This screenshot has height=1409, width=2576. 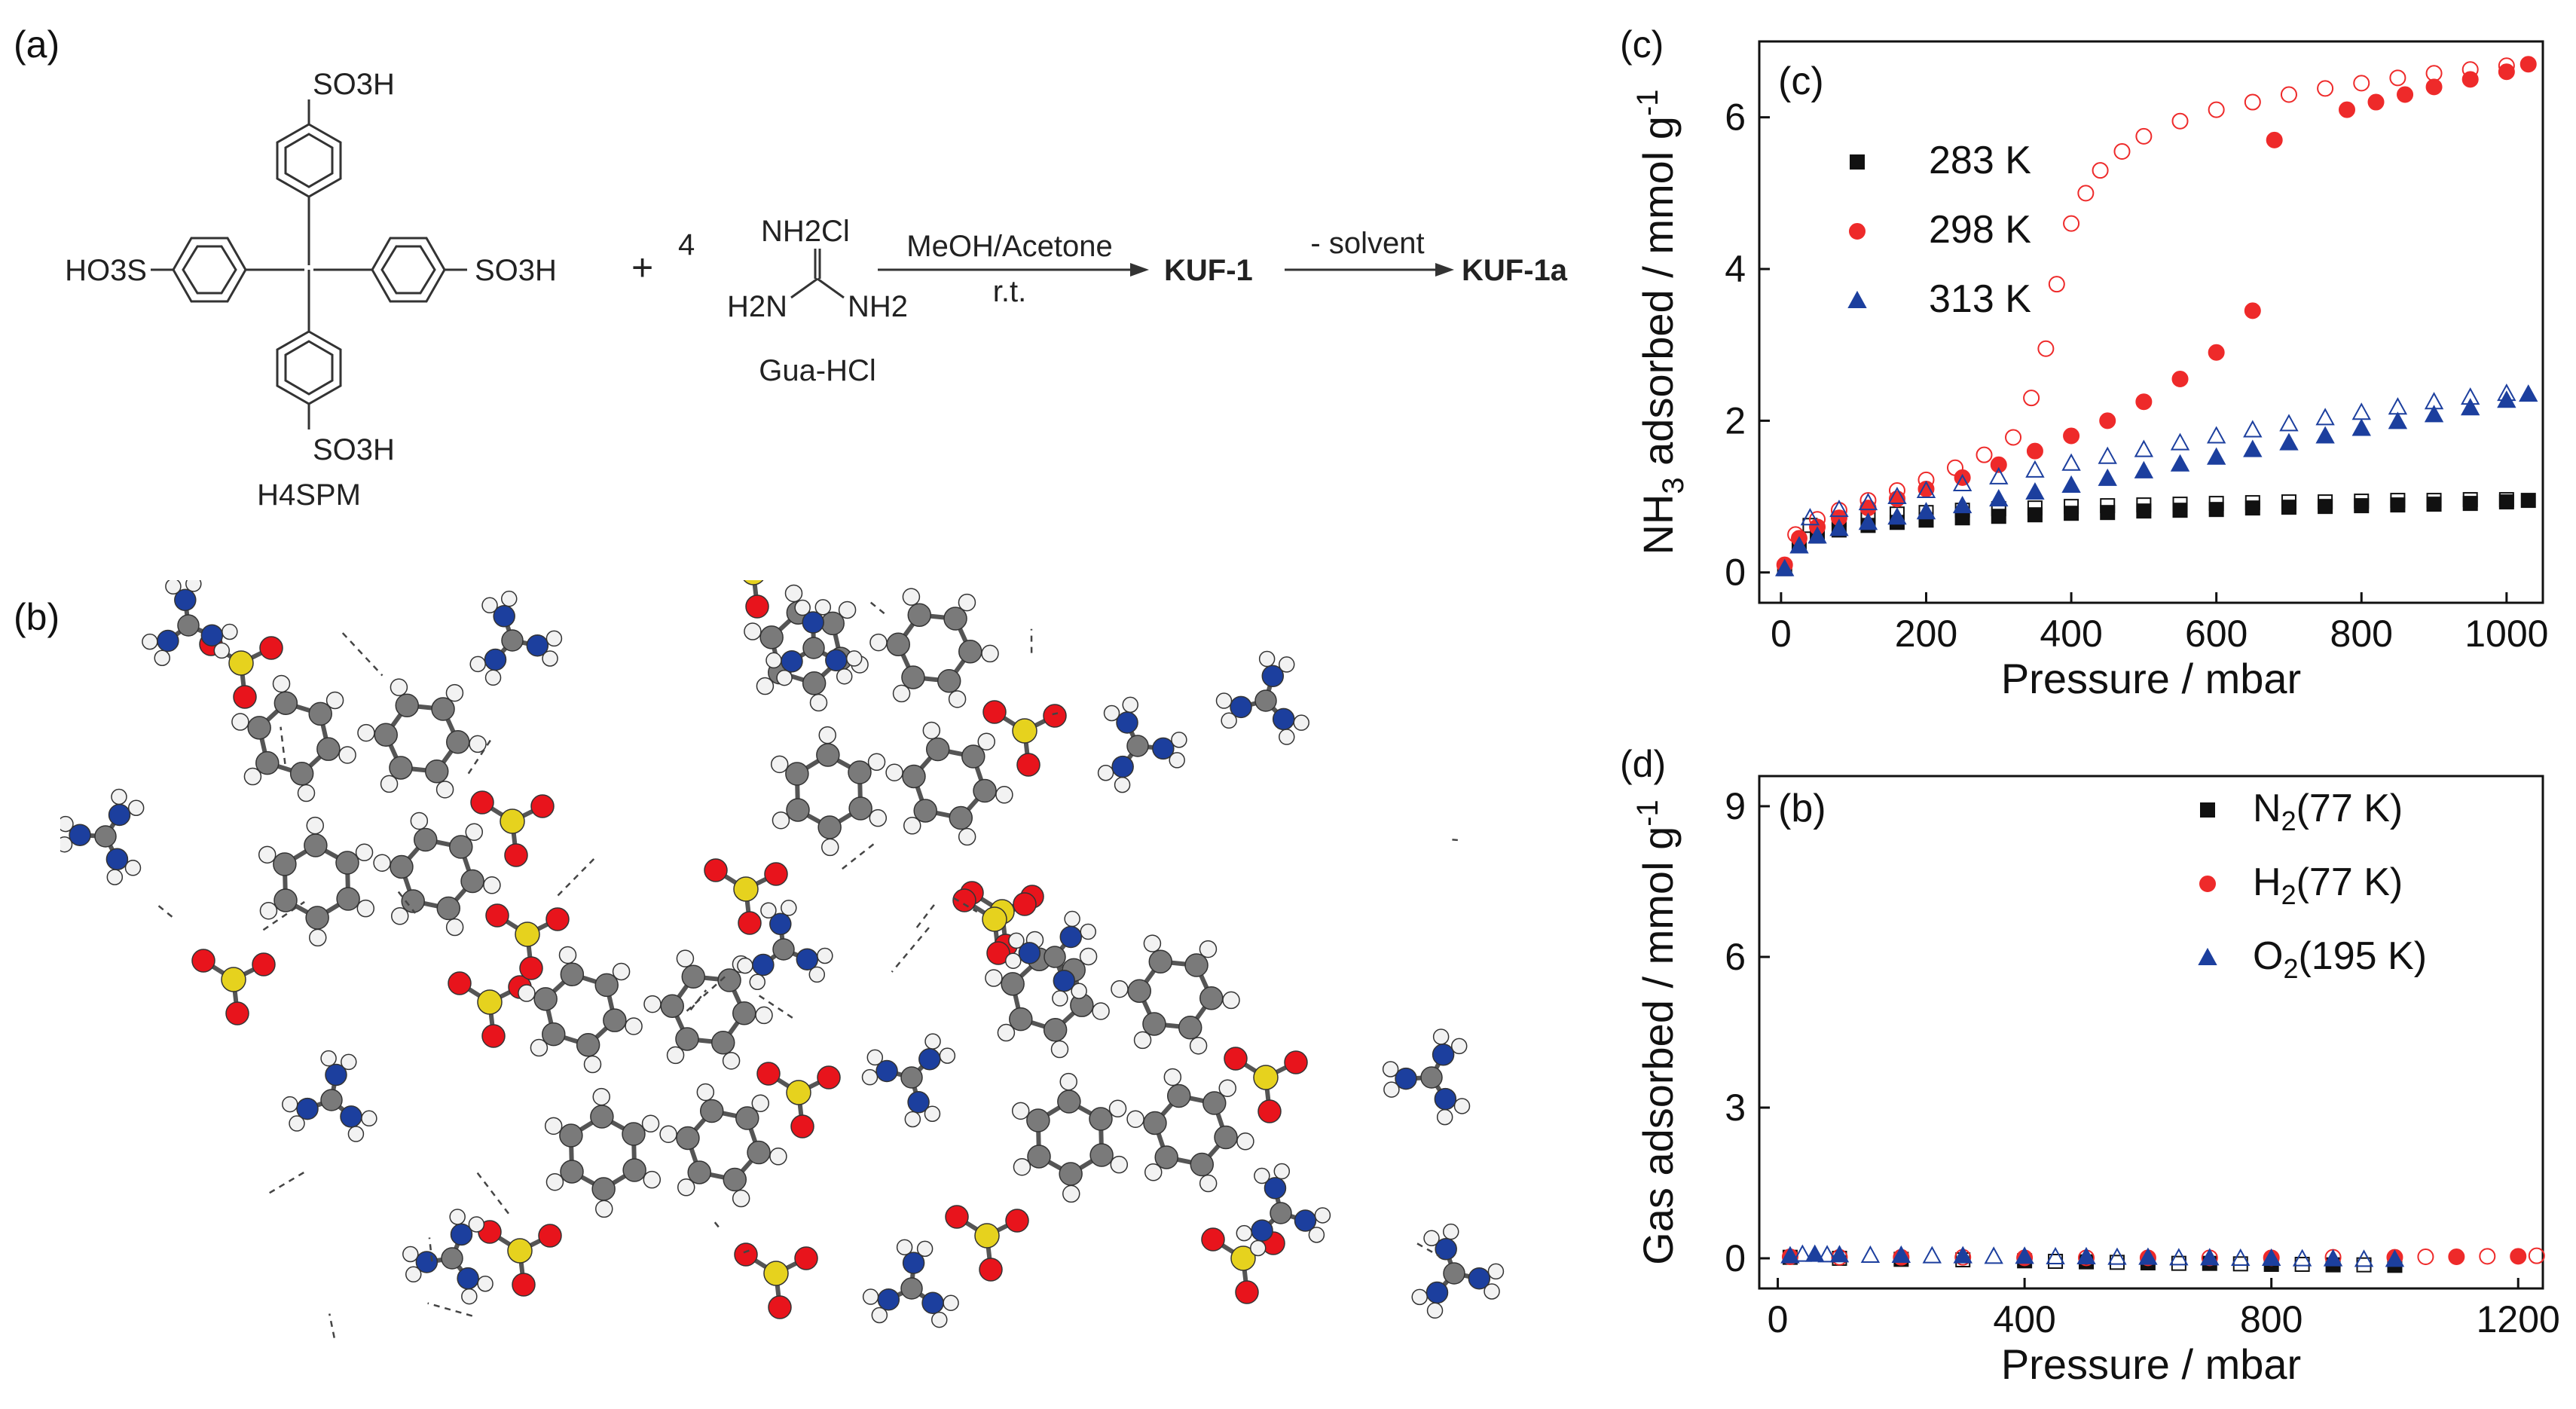 I want to click on sulfur-atom, so click(x=527, y=934).